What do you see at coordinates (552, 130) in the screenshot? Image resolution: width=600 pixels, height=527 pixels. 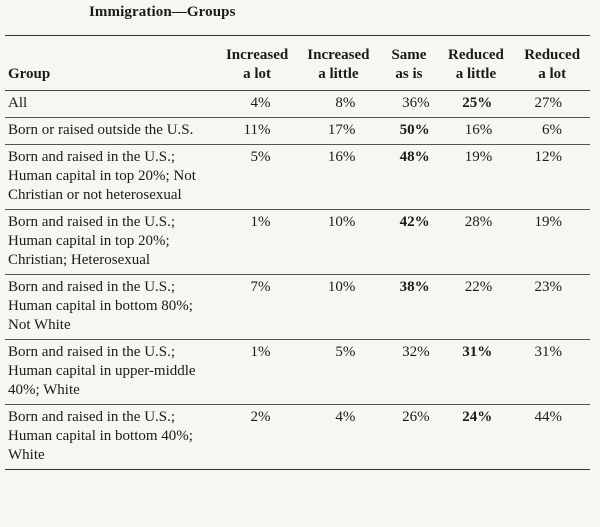 I see `reduced-a-lot-cell: 6%` at bounding box center [552, 130].